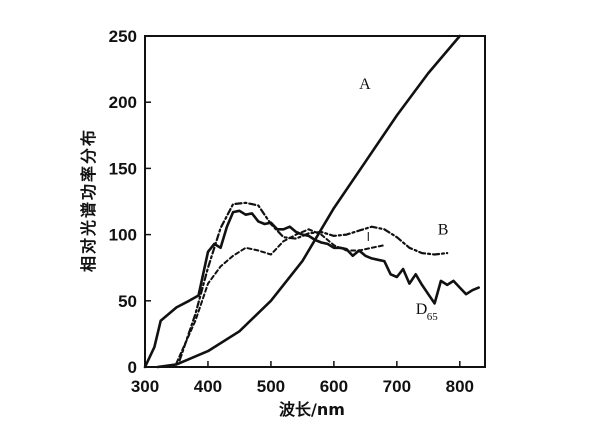  Describe the element at coordinates (302, 378) in the screenshot. I see `x-axis: 300 400 500 600 700 800` at that location.